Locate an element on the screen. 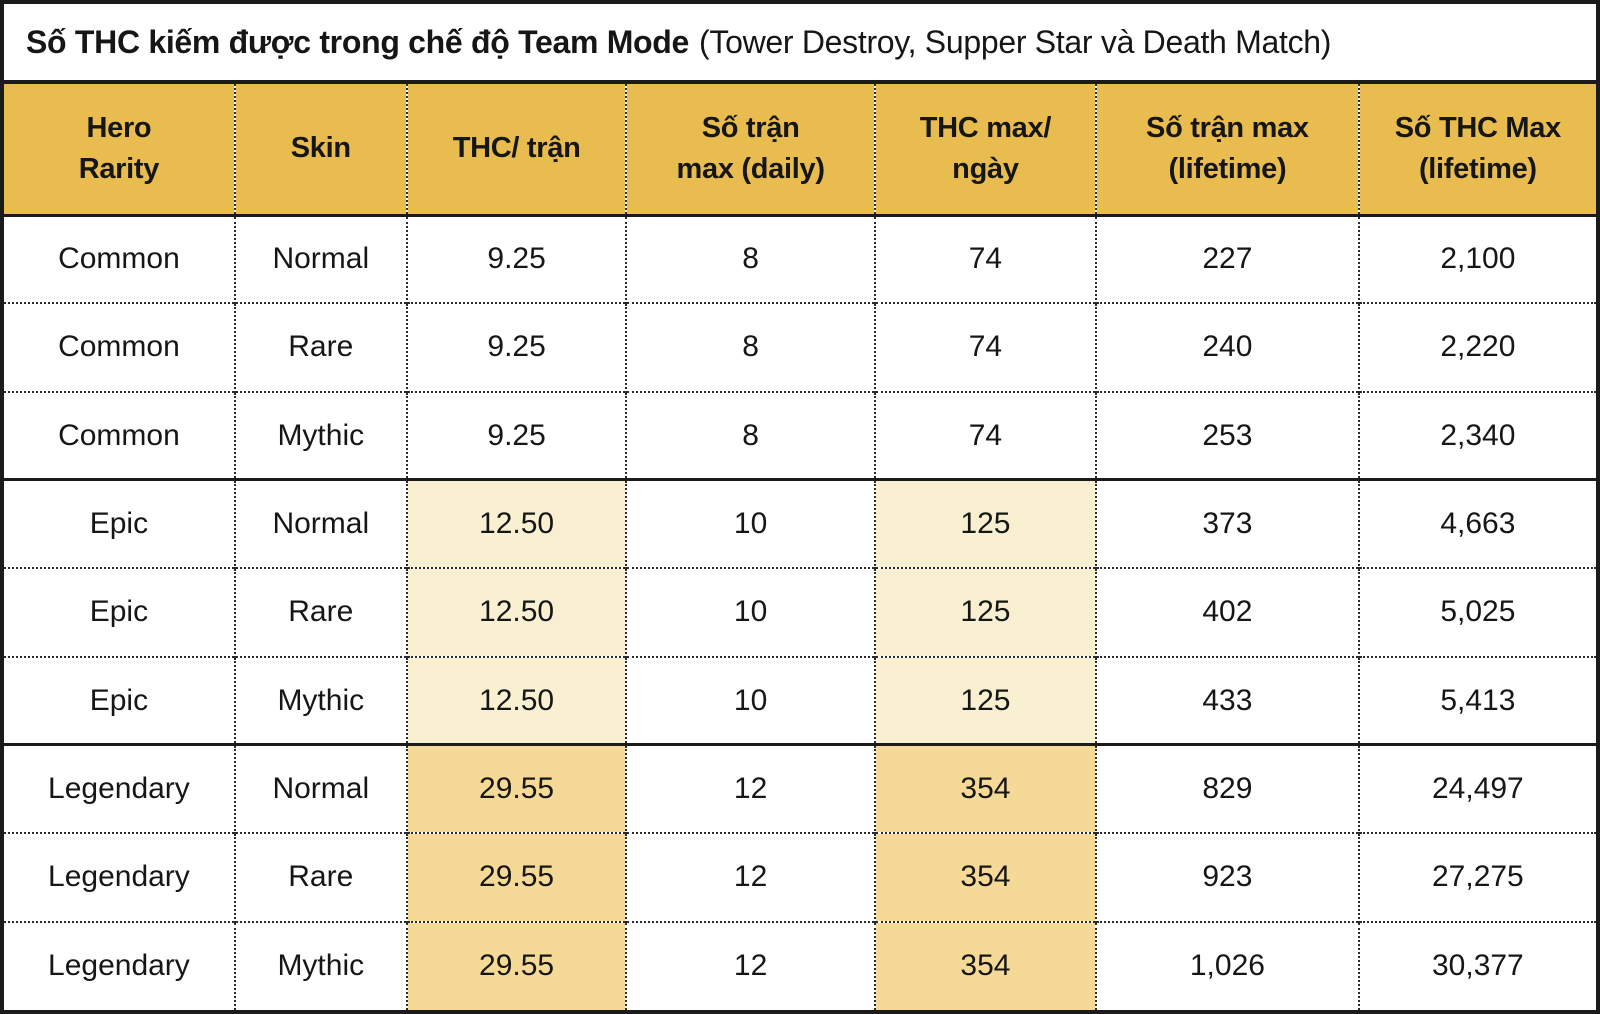 The height and width of the screenshot is (1014, 1600). table-row: Epic Normal 12.50 10 125 373 4,663 is located at coordinates (800, 523).